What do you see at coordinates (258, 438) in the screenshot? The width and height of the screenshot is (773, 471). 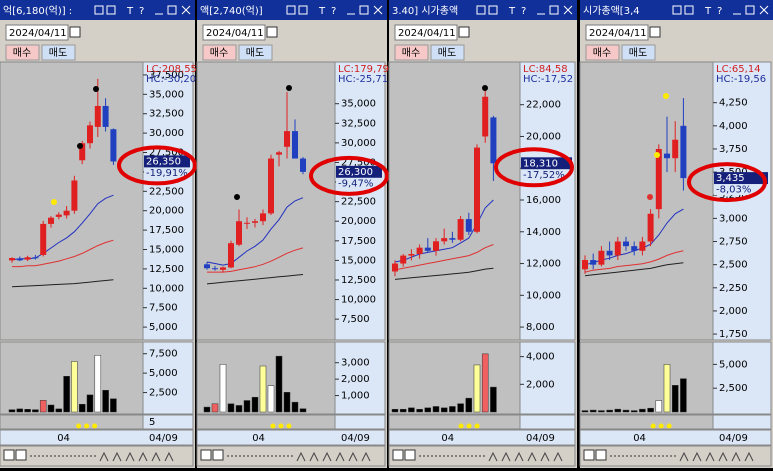 I see `x-tick-label: 04` at bounding box center [258, 438].